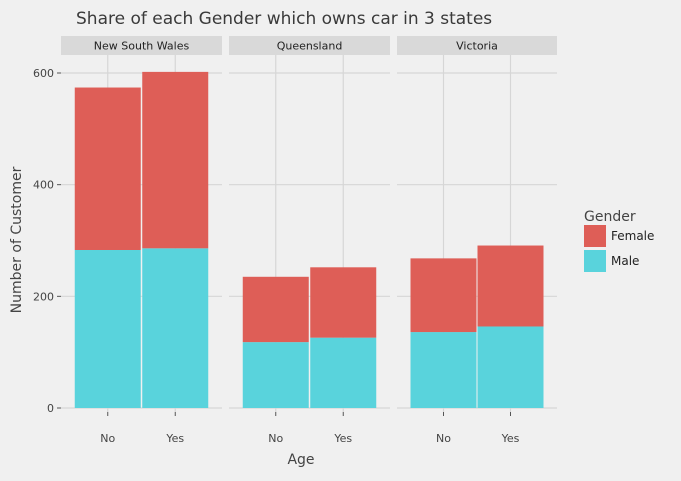 This screenshot has height=481, width=681. I want to click on legend-title: Gender, so click(610, 217).